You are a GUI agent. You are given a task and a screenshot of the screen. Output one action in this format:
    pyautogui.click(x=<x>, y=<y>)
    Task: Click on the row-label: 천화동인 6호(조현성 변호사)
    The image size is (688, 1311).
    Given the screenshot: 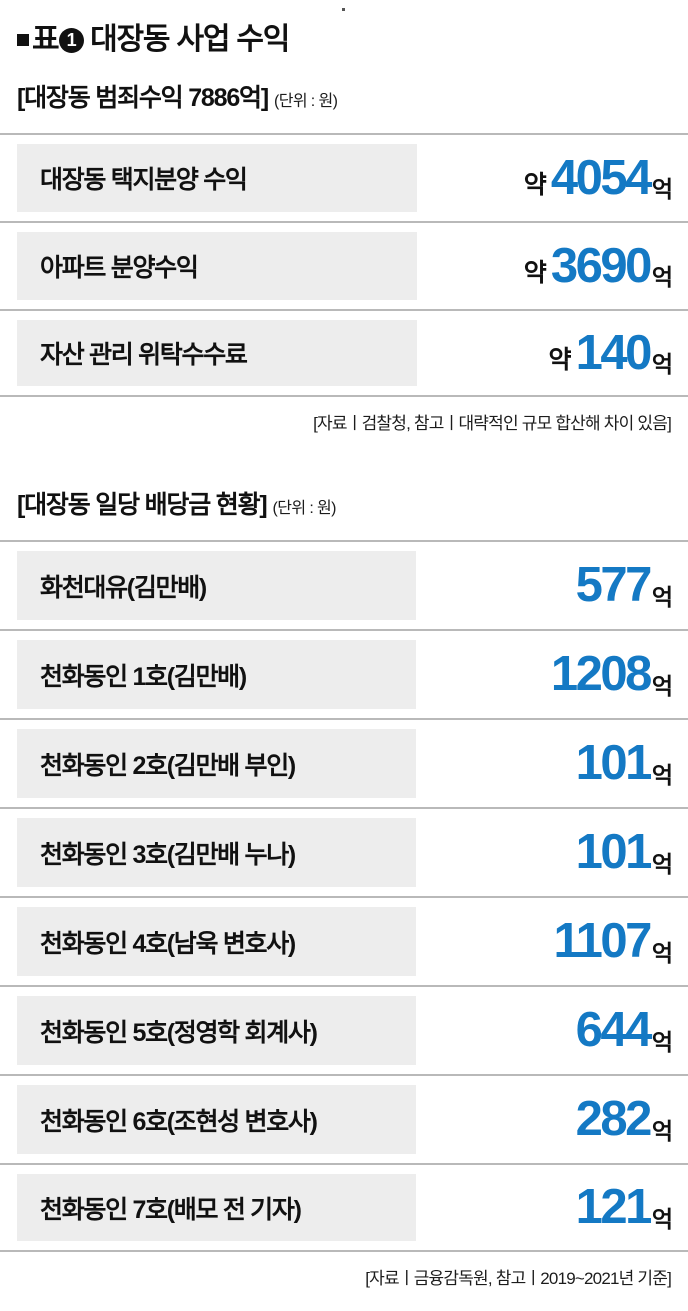 What is the action you would take?
    pyautogui.click(x=179, y=1121)
    